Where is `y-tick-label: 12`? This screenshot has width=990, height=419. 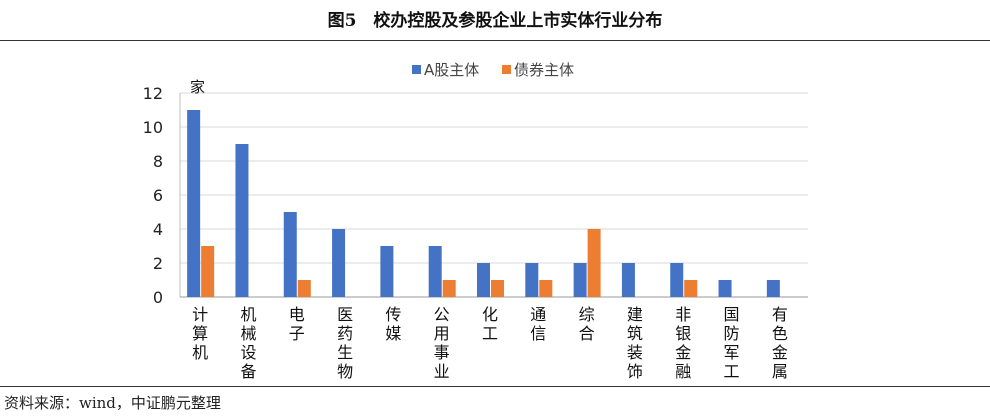 y-tick-label: 12 is located at coordinates (153, 93).